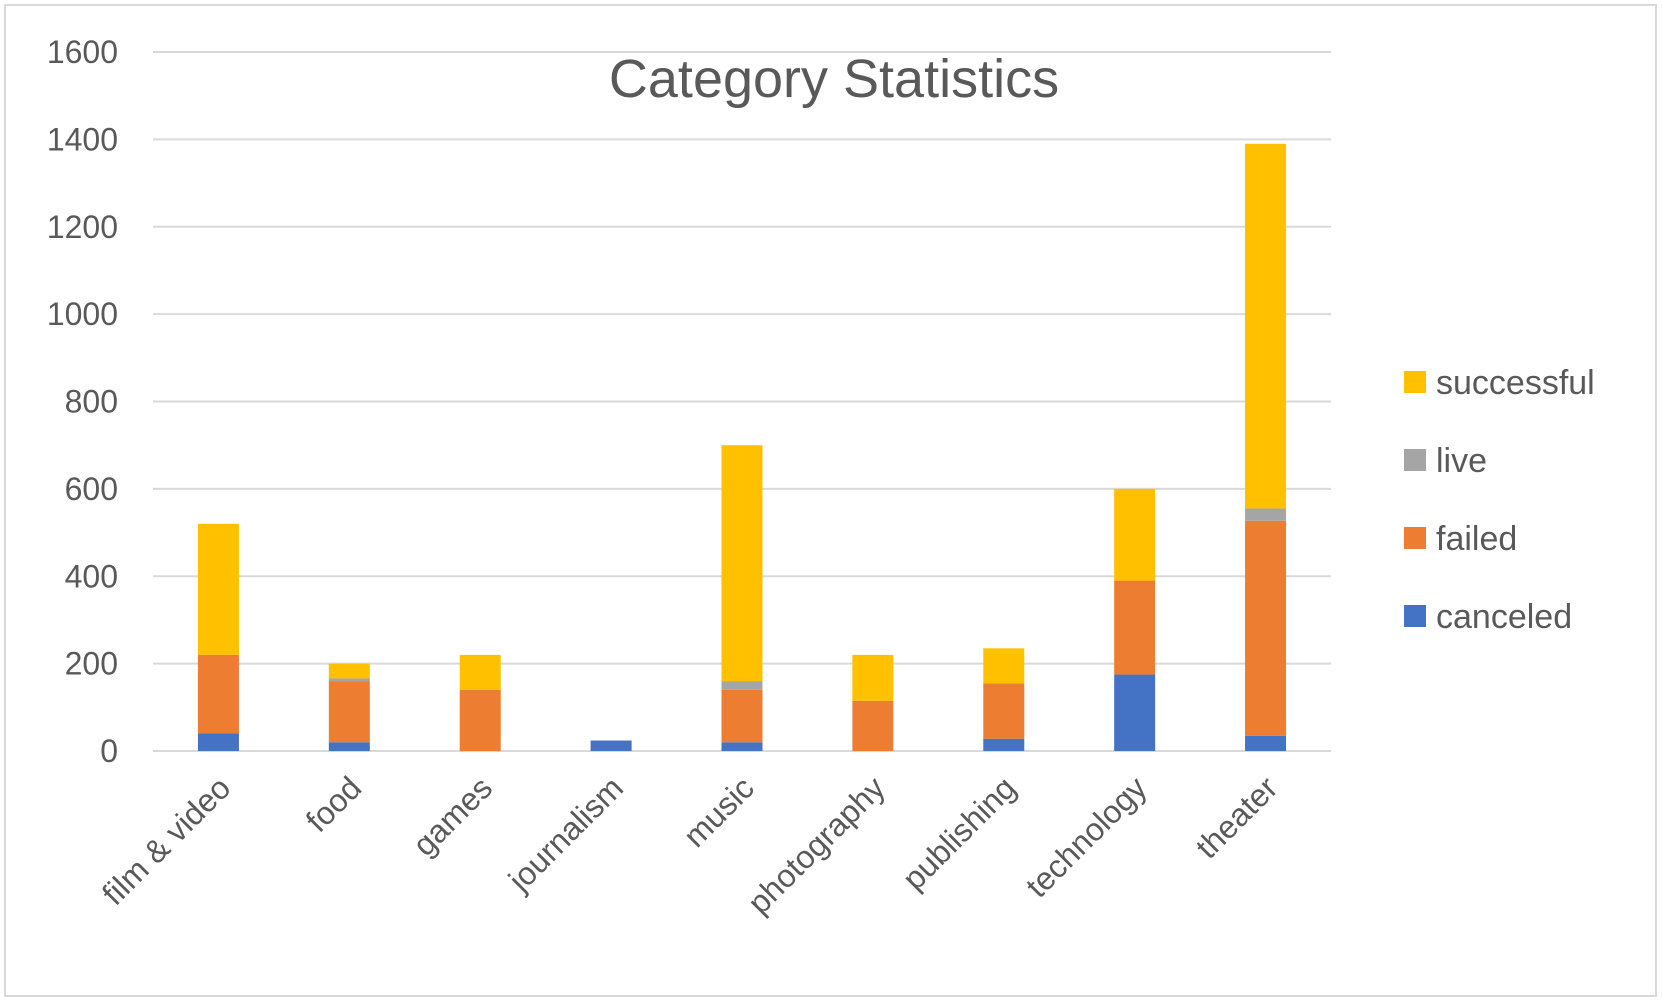  What do you see at coordinates (91, 402) in the screenshot?
I see `y-tick-label: 800` at bounding box center [91, 402].